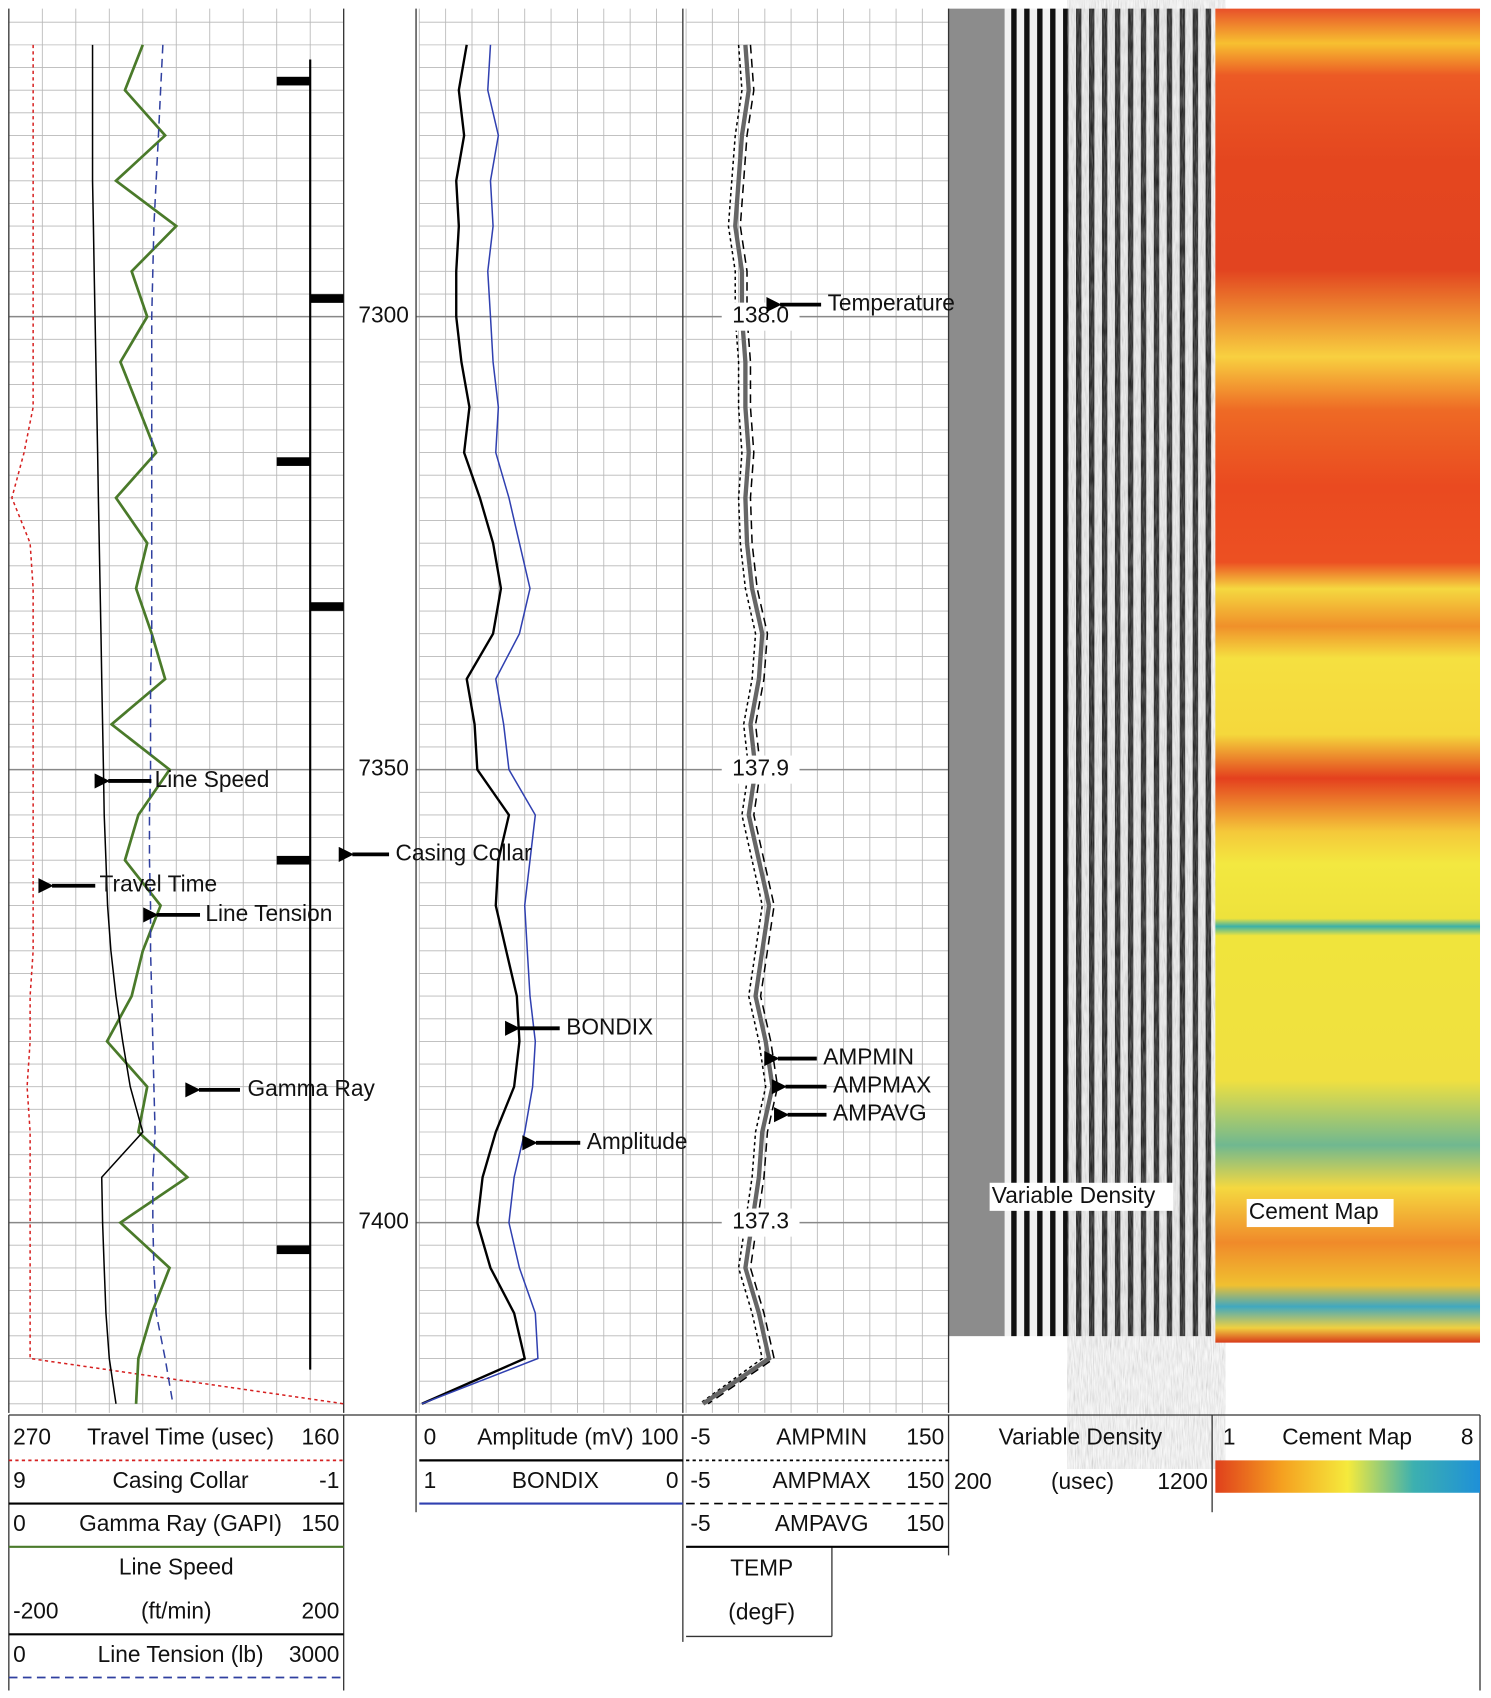 The width and height of the screenshot is (1491, 1698). I want to click on vdl-header: Variable Density, so click(1081, 1437).